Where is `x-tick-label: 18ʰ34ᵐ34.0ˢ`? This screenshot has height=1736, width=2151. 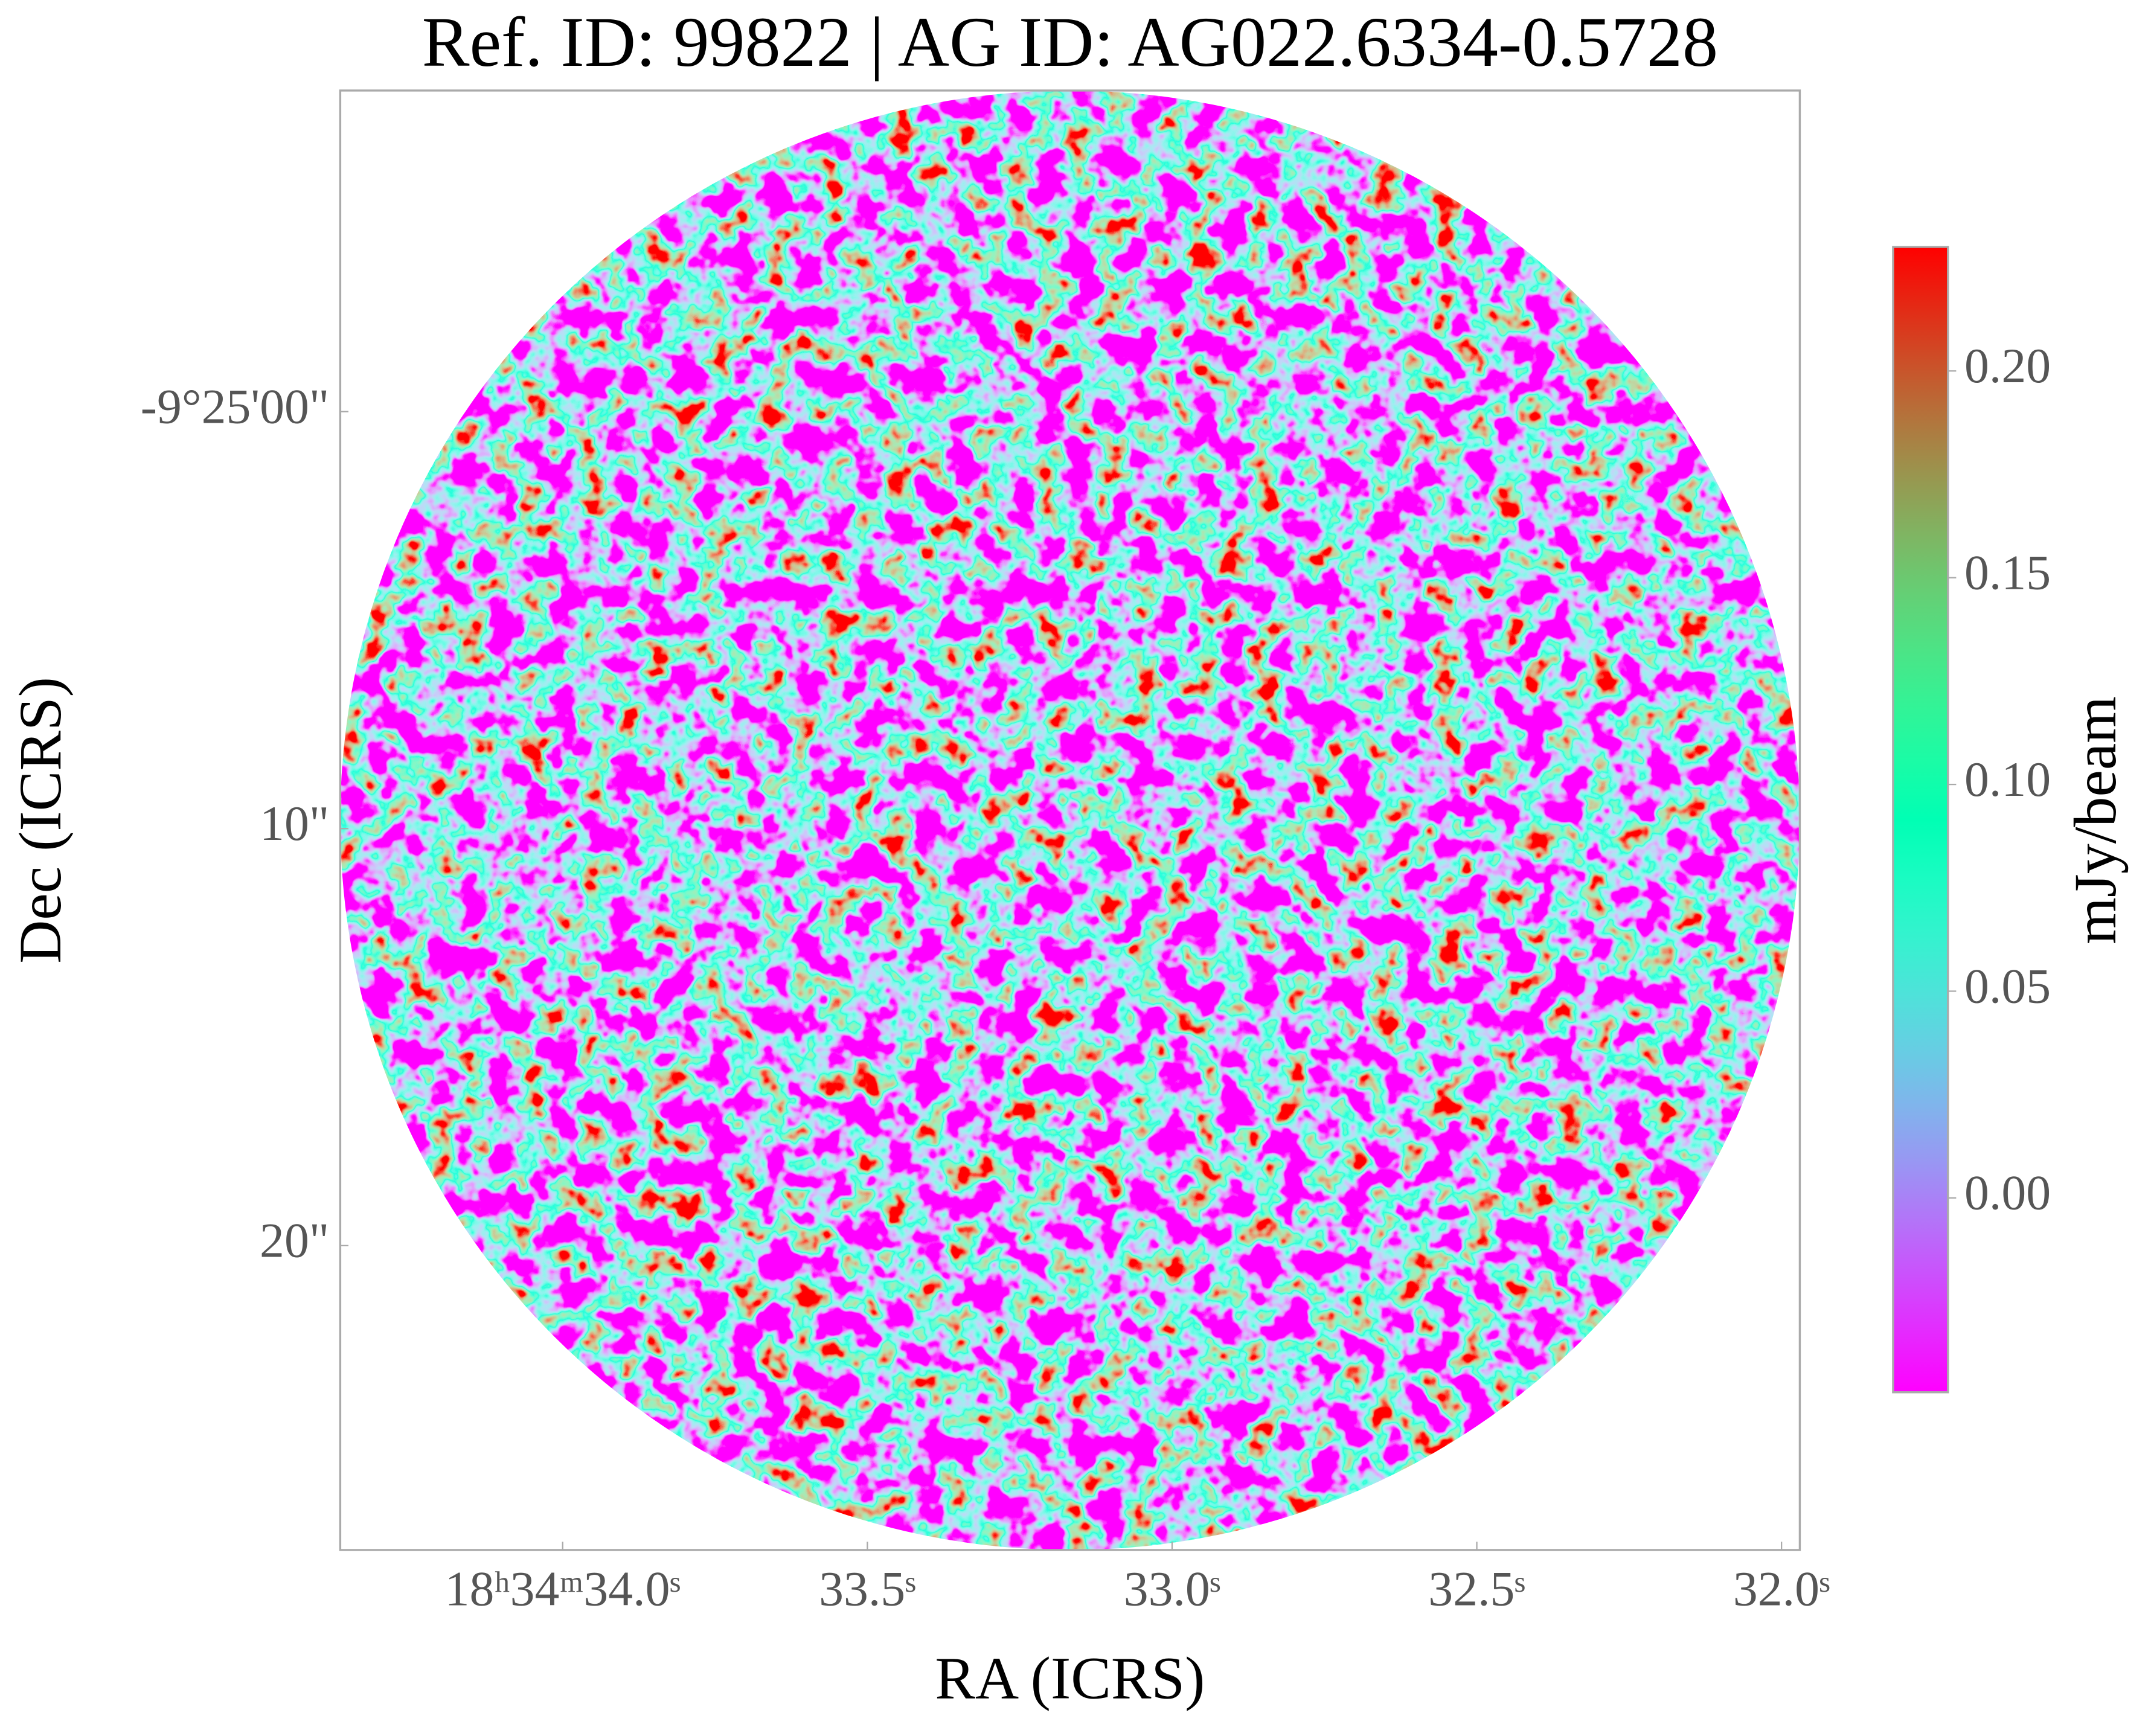
x-tick-label: 18ʰ34ᵐ34.0ˢ is located at coordinates (563, 1589).